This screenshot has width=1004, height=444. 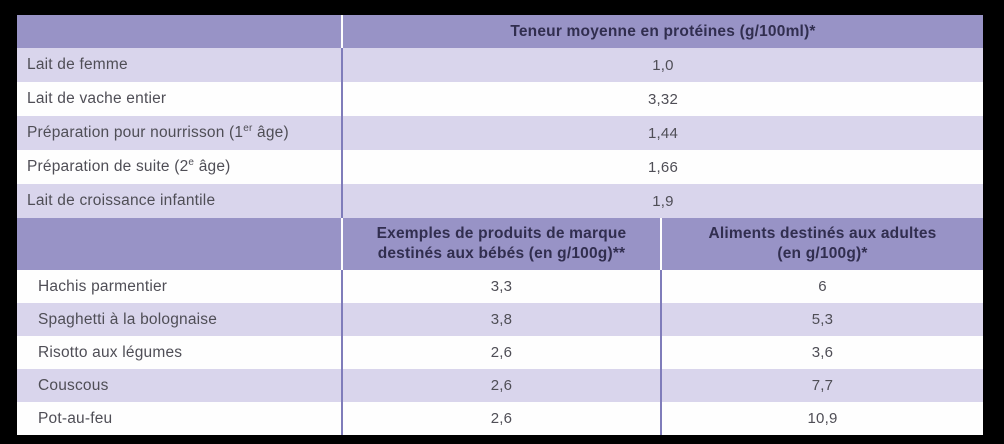 I want to click on food-header-empty-cell, so click(x=179, y=244).